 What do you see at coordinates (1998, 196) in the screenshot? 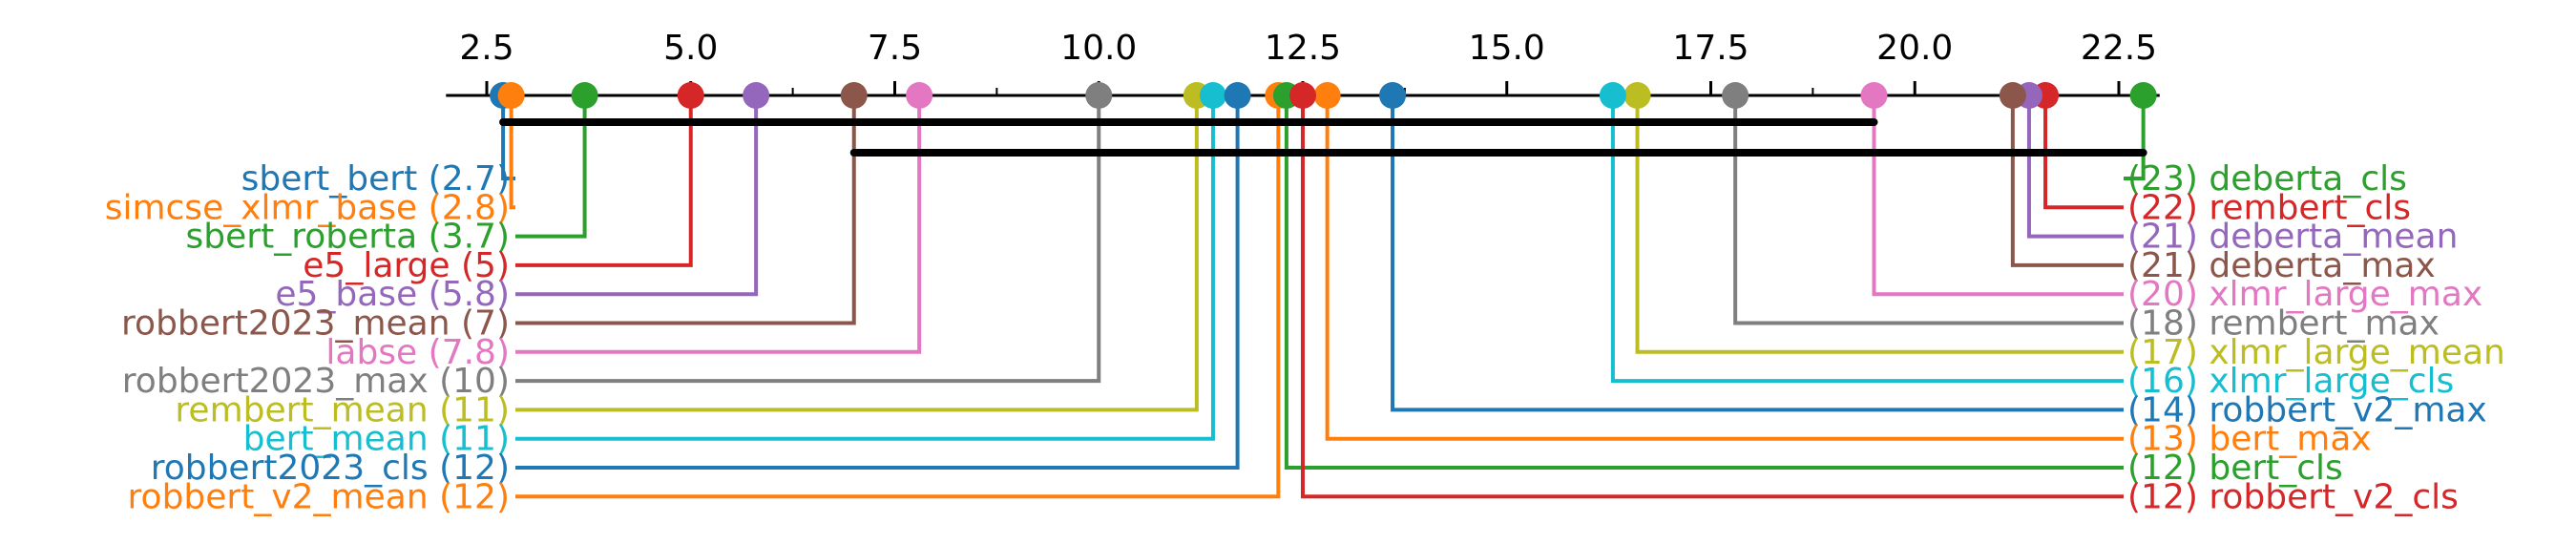
I see `method-connector-xlmr_large_max` at bounding box center [1998, 196].